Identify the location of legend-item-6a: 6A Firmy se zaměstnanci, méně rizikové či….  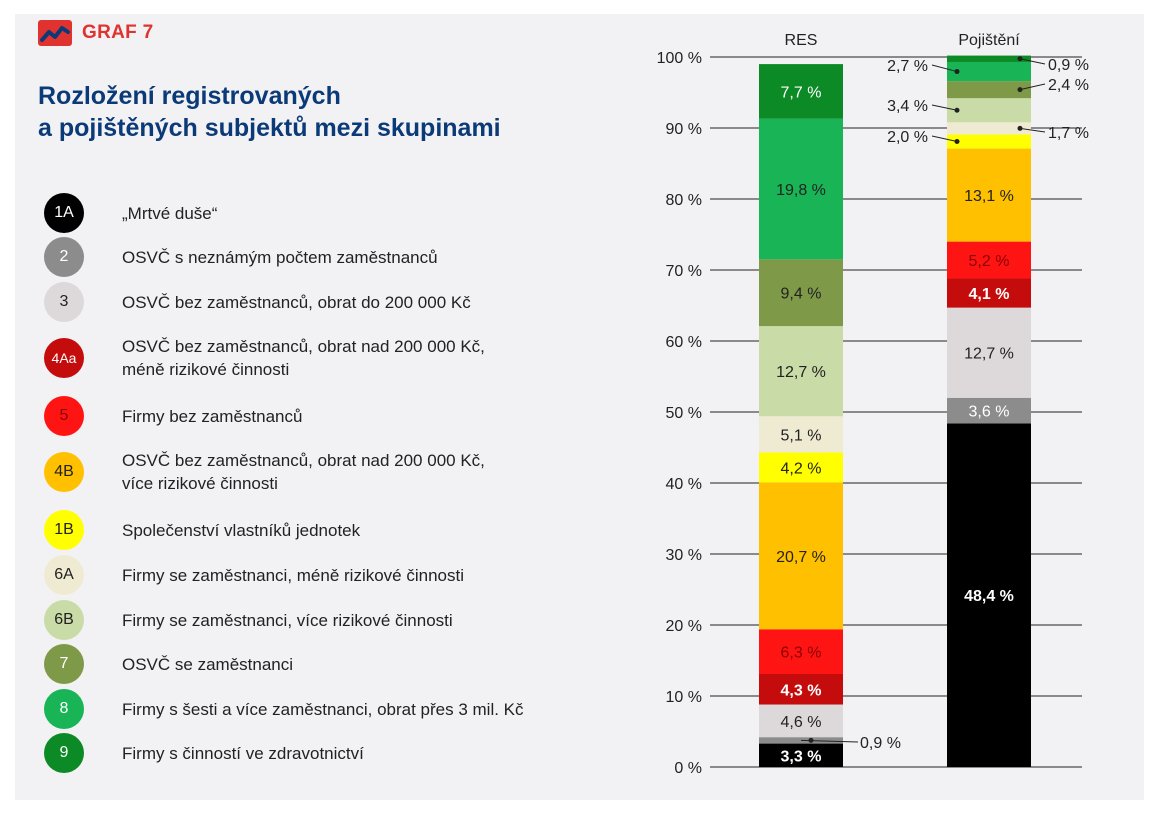
(324, 575).